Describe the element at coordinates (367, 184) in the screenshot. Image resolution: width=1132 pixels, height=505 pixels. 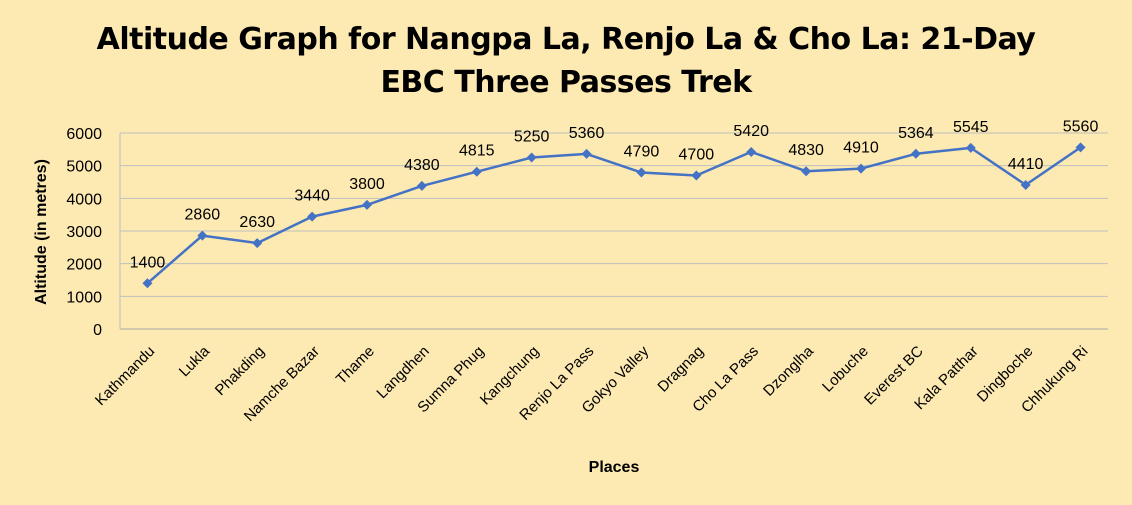
I see `data-label: 3800` at that location.